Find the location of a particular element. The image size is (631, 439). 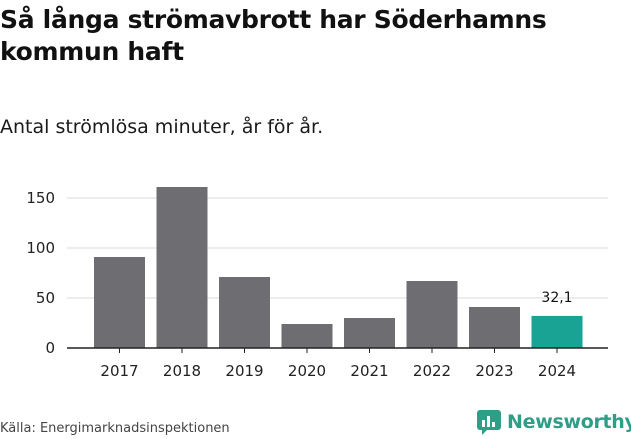

y-tick-label: 100 is located at coordinates (40, 248).